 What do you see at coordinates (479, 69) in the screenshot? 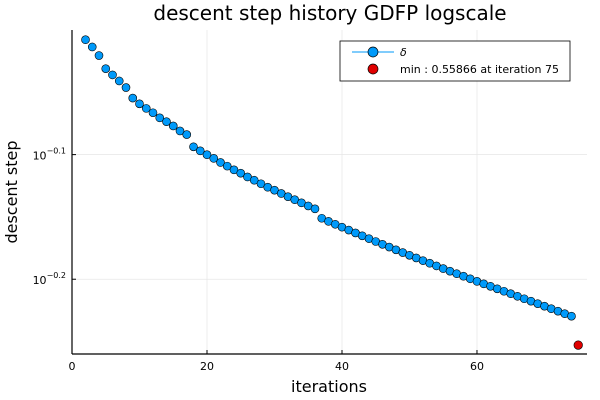
I see `legend-label: min : 0.55866 at iteration 75` at bounding box center [479, 69].